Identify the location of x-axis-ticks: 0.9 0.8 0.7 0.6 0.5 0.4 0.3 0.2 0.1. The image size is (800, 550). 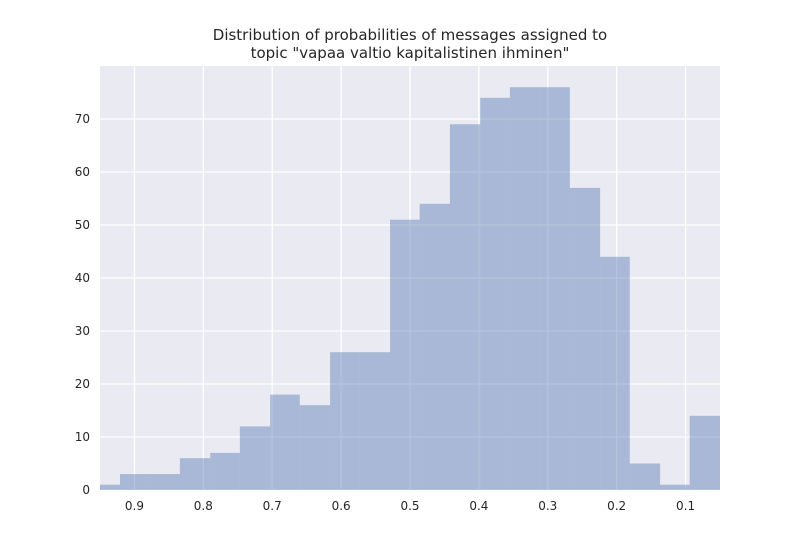
(410, 506).